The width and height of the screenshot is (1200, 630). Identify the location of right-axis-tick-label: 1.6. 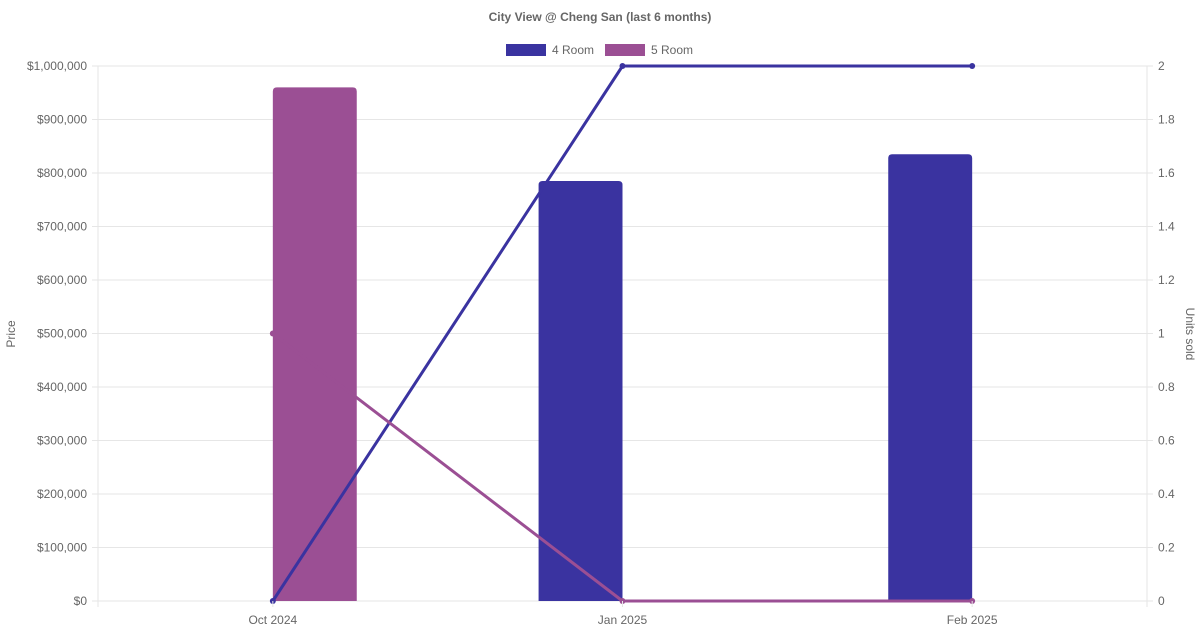
(1166, 173).